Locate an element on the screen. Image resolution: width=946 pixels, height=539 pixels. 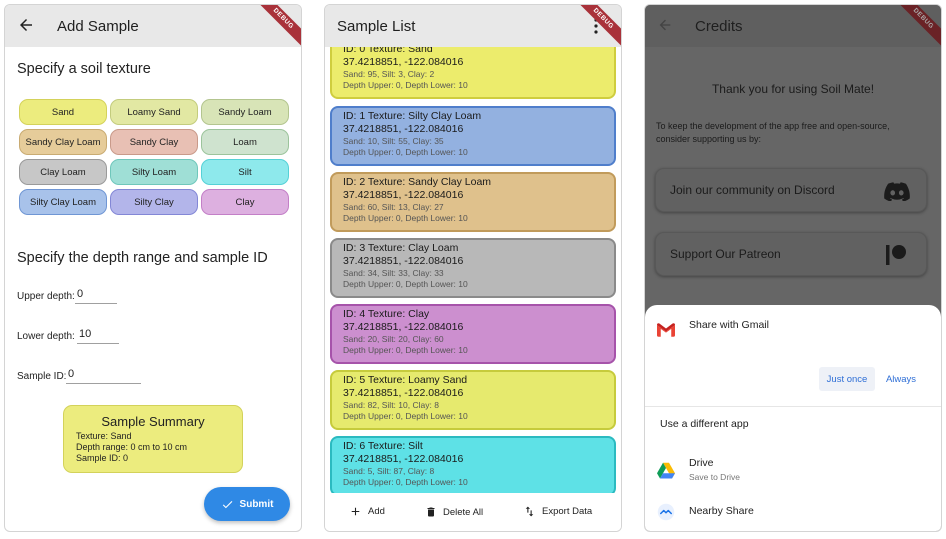
sample-id-label: Sample ID: is located at coordinates (42, 376).